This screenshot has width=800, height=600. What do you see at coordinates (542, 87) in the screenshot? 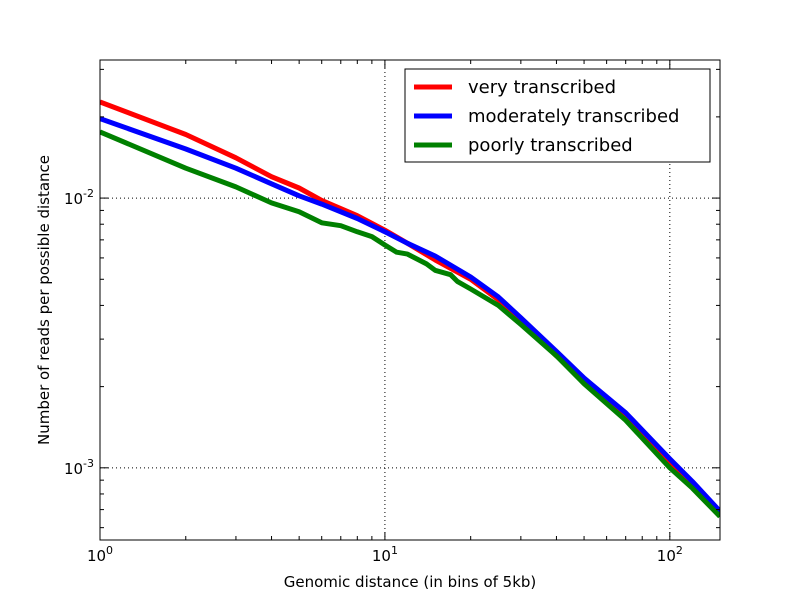
I see `legend-label-1: very transcribed` at bounding box center [542, 87].